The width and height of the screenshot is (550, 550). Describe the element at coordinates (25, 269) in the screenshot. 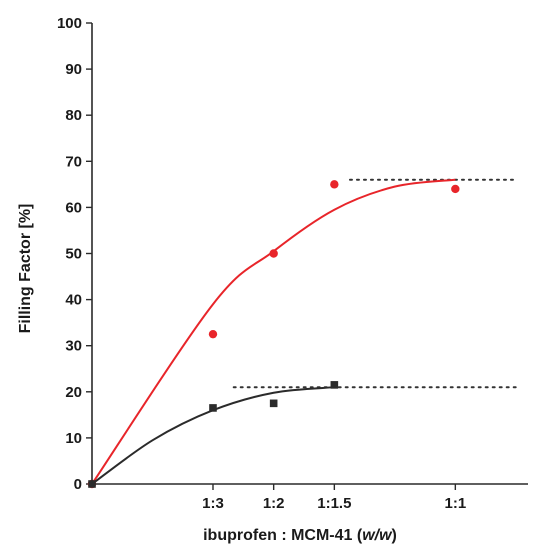

I see `y-axis-title: Filling Factor [%]` at that location.